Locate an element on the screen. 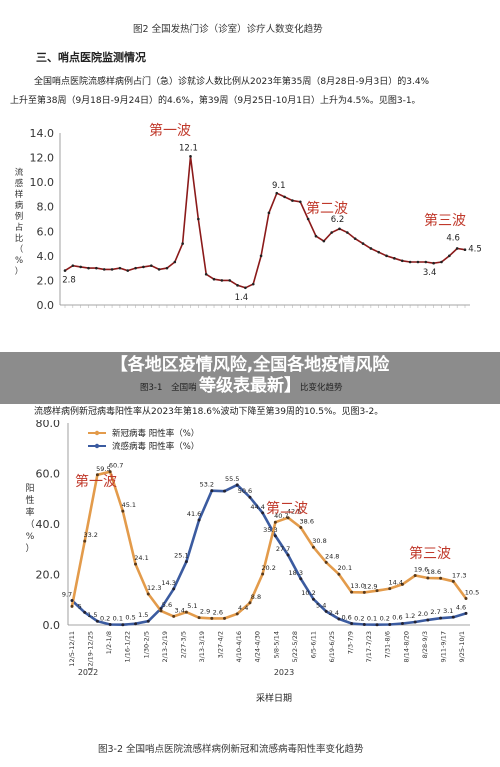 The height and width of the screenshot is (767, 500). flu-data-label-0: 9.7 is located at coordinates (67, 595).